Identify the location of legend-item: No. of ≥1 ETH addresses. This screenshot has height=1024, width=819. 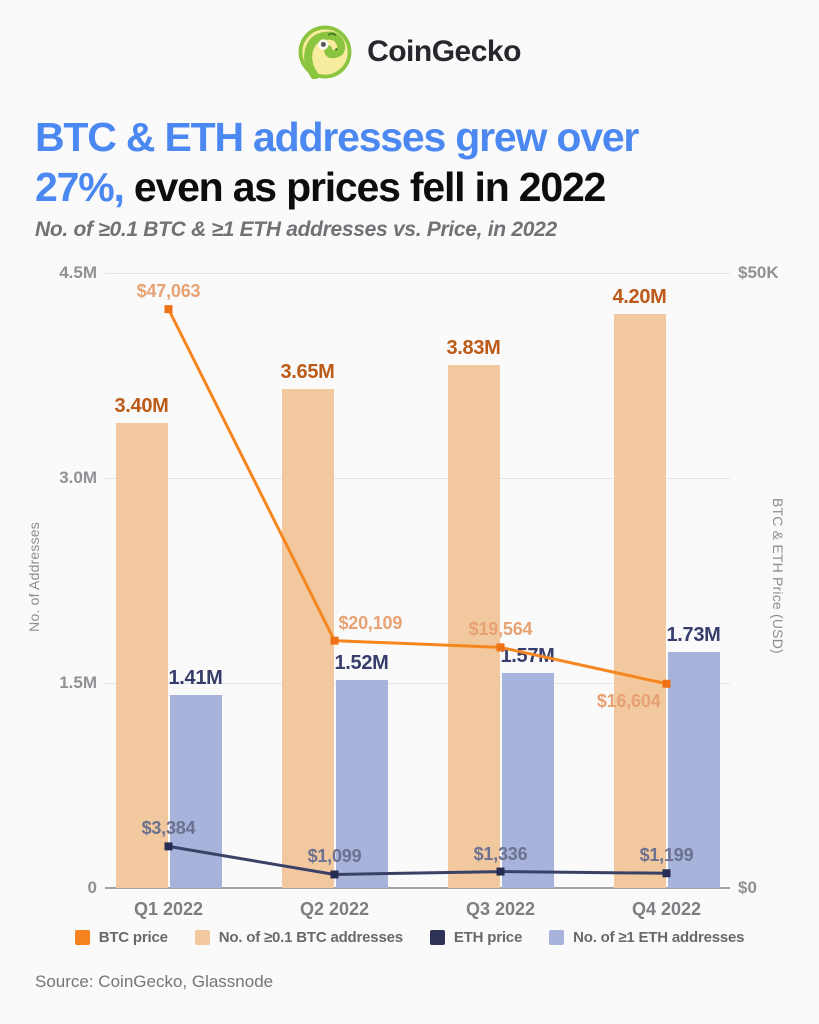
(646, 937).